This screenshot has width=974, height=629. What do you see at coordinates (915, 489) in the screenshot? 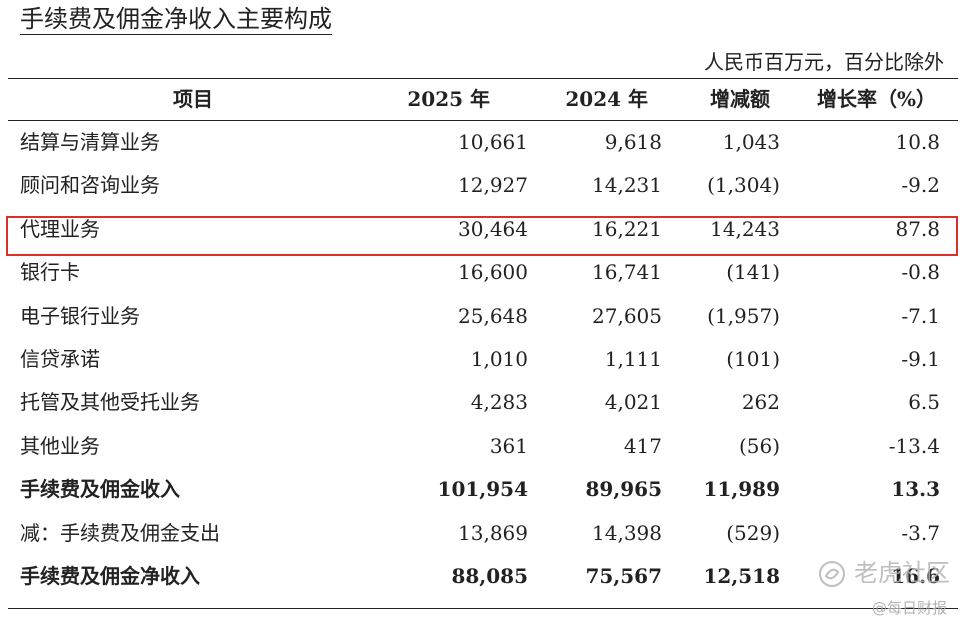
I see `cell-rate: 13.3` at bounding box center [915, 489].